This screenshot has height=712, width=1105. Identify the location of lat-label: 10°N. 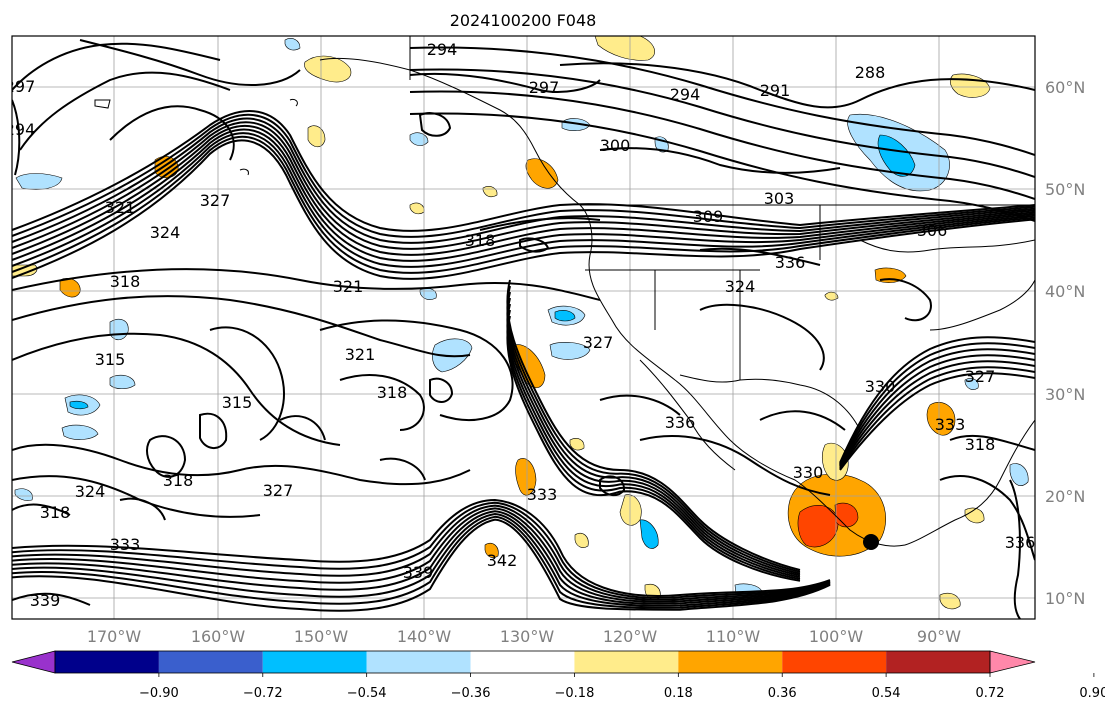
(1065, 598).